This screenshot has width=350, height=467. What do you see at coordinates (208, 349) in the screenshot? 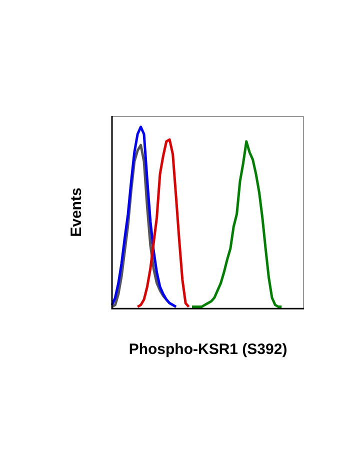
I see `x-axis-title: Phospho-KSR1 (S392)` at bounding box center [208, 349].